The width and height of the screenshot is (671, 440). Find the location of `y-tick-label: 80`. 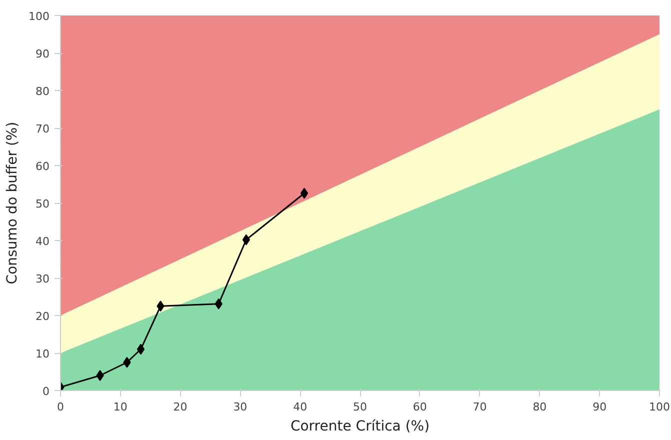

y-tick-label: 80 is located at coordinates (43, 91).